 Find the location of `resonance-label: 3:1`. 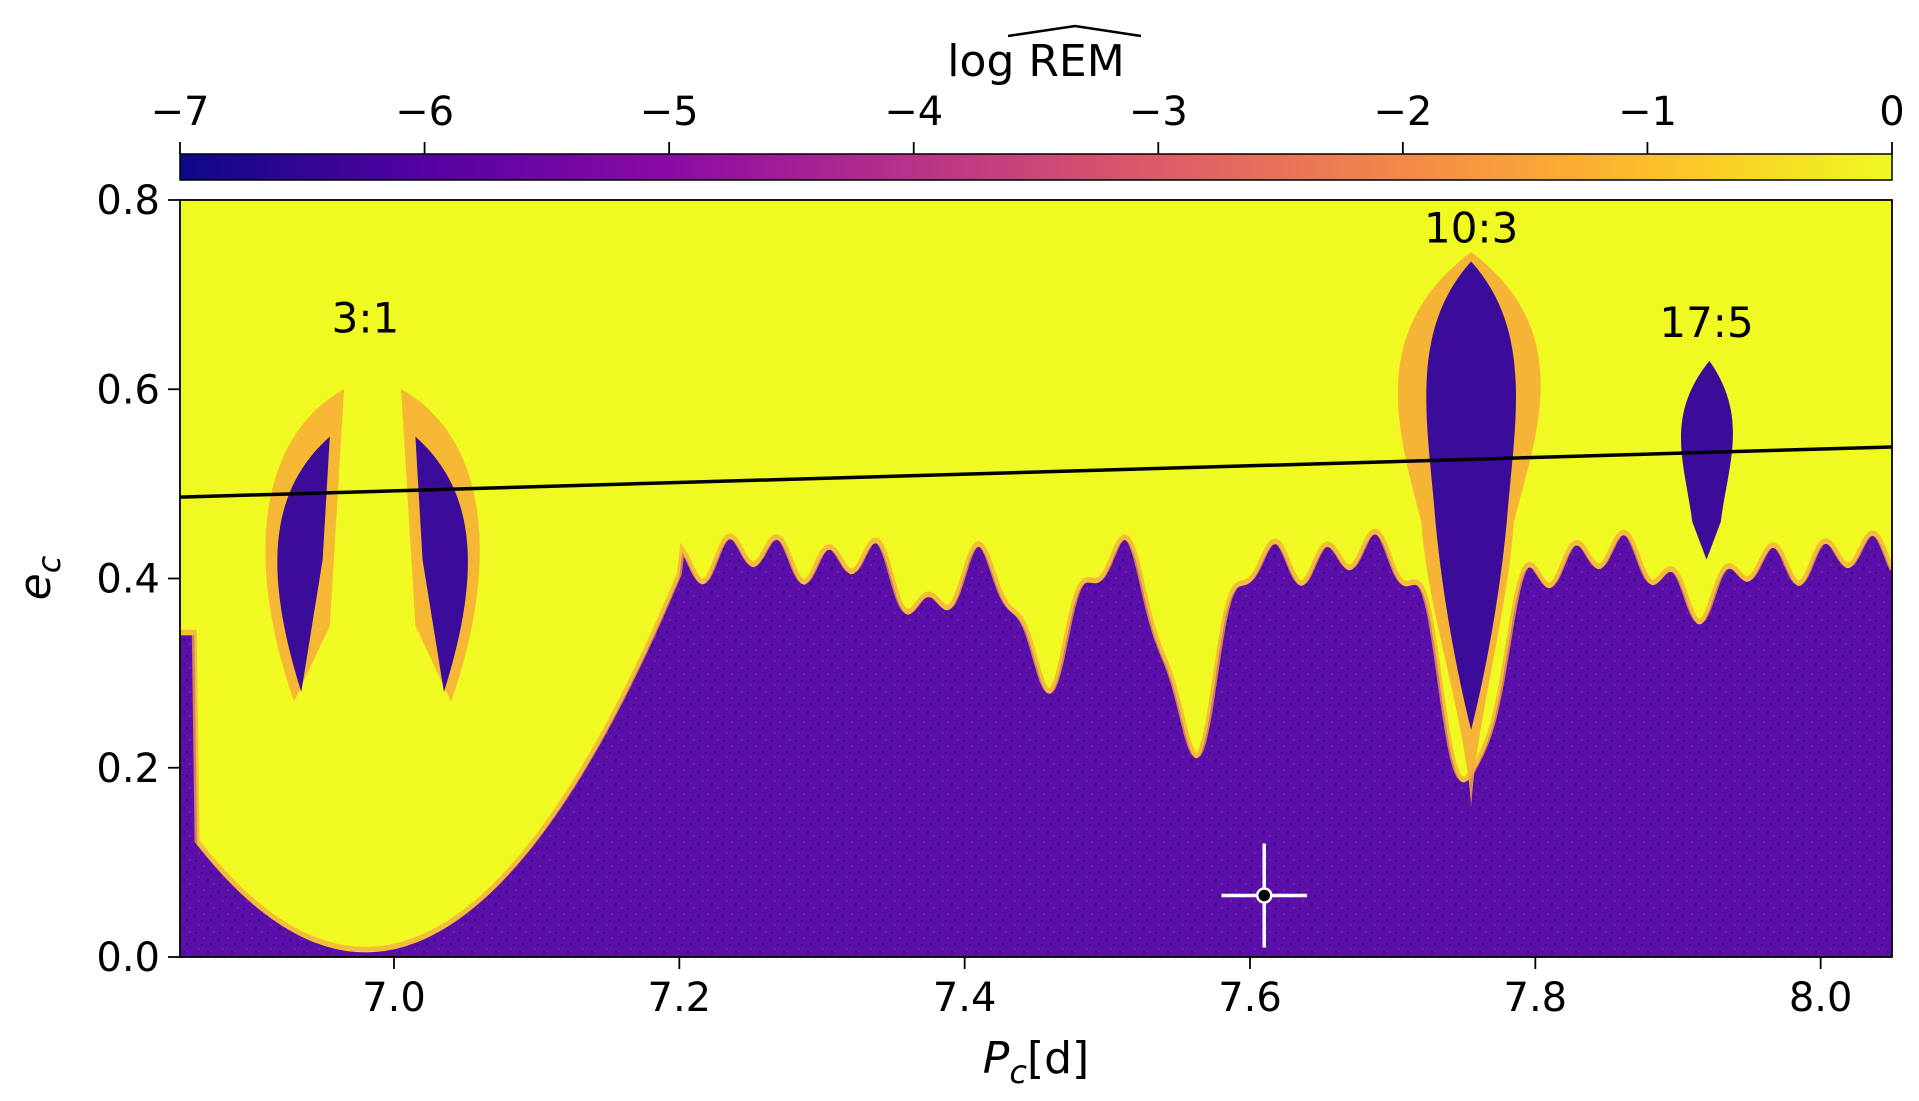

resonance-label: 3:1 is located at coordinates (366, 317).